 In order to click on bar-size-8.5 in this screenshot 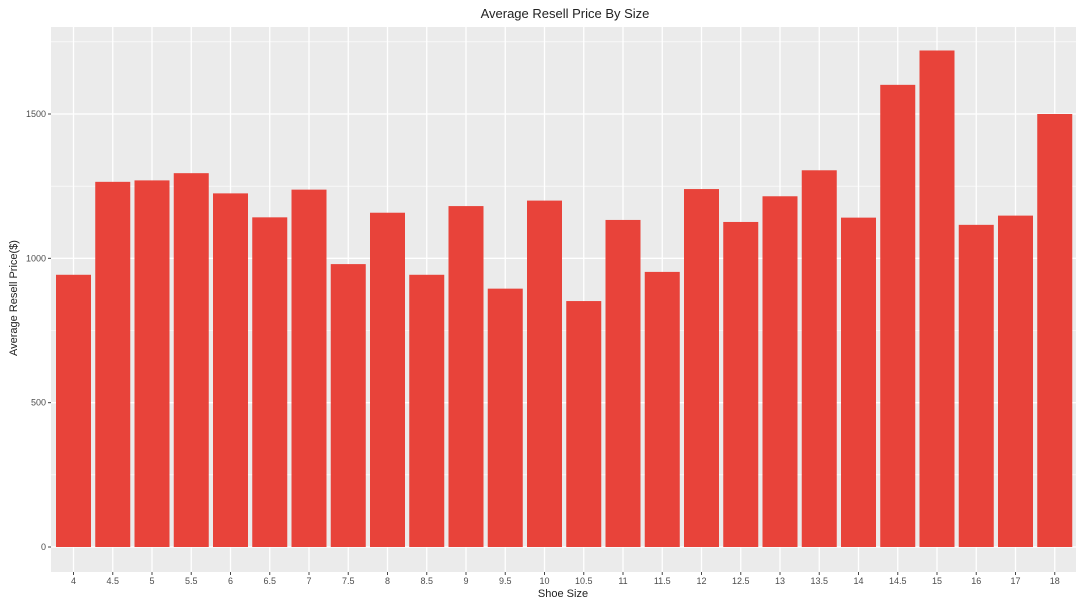, I will do `click(427, 410)`.